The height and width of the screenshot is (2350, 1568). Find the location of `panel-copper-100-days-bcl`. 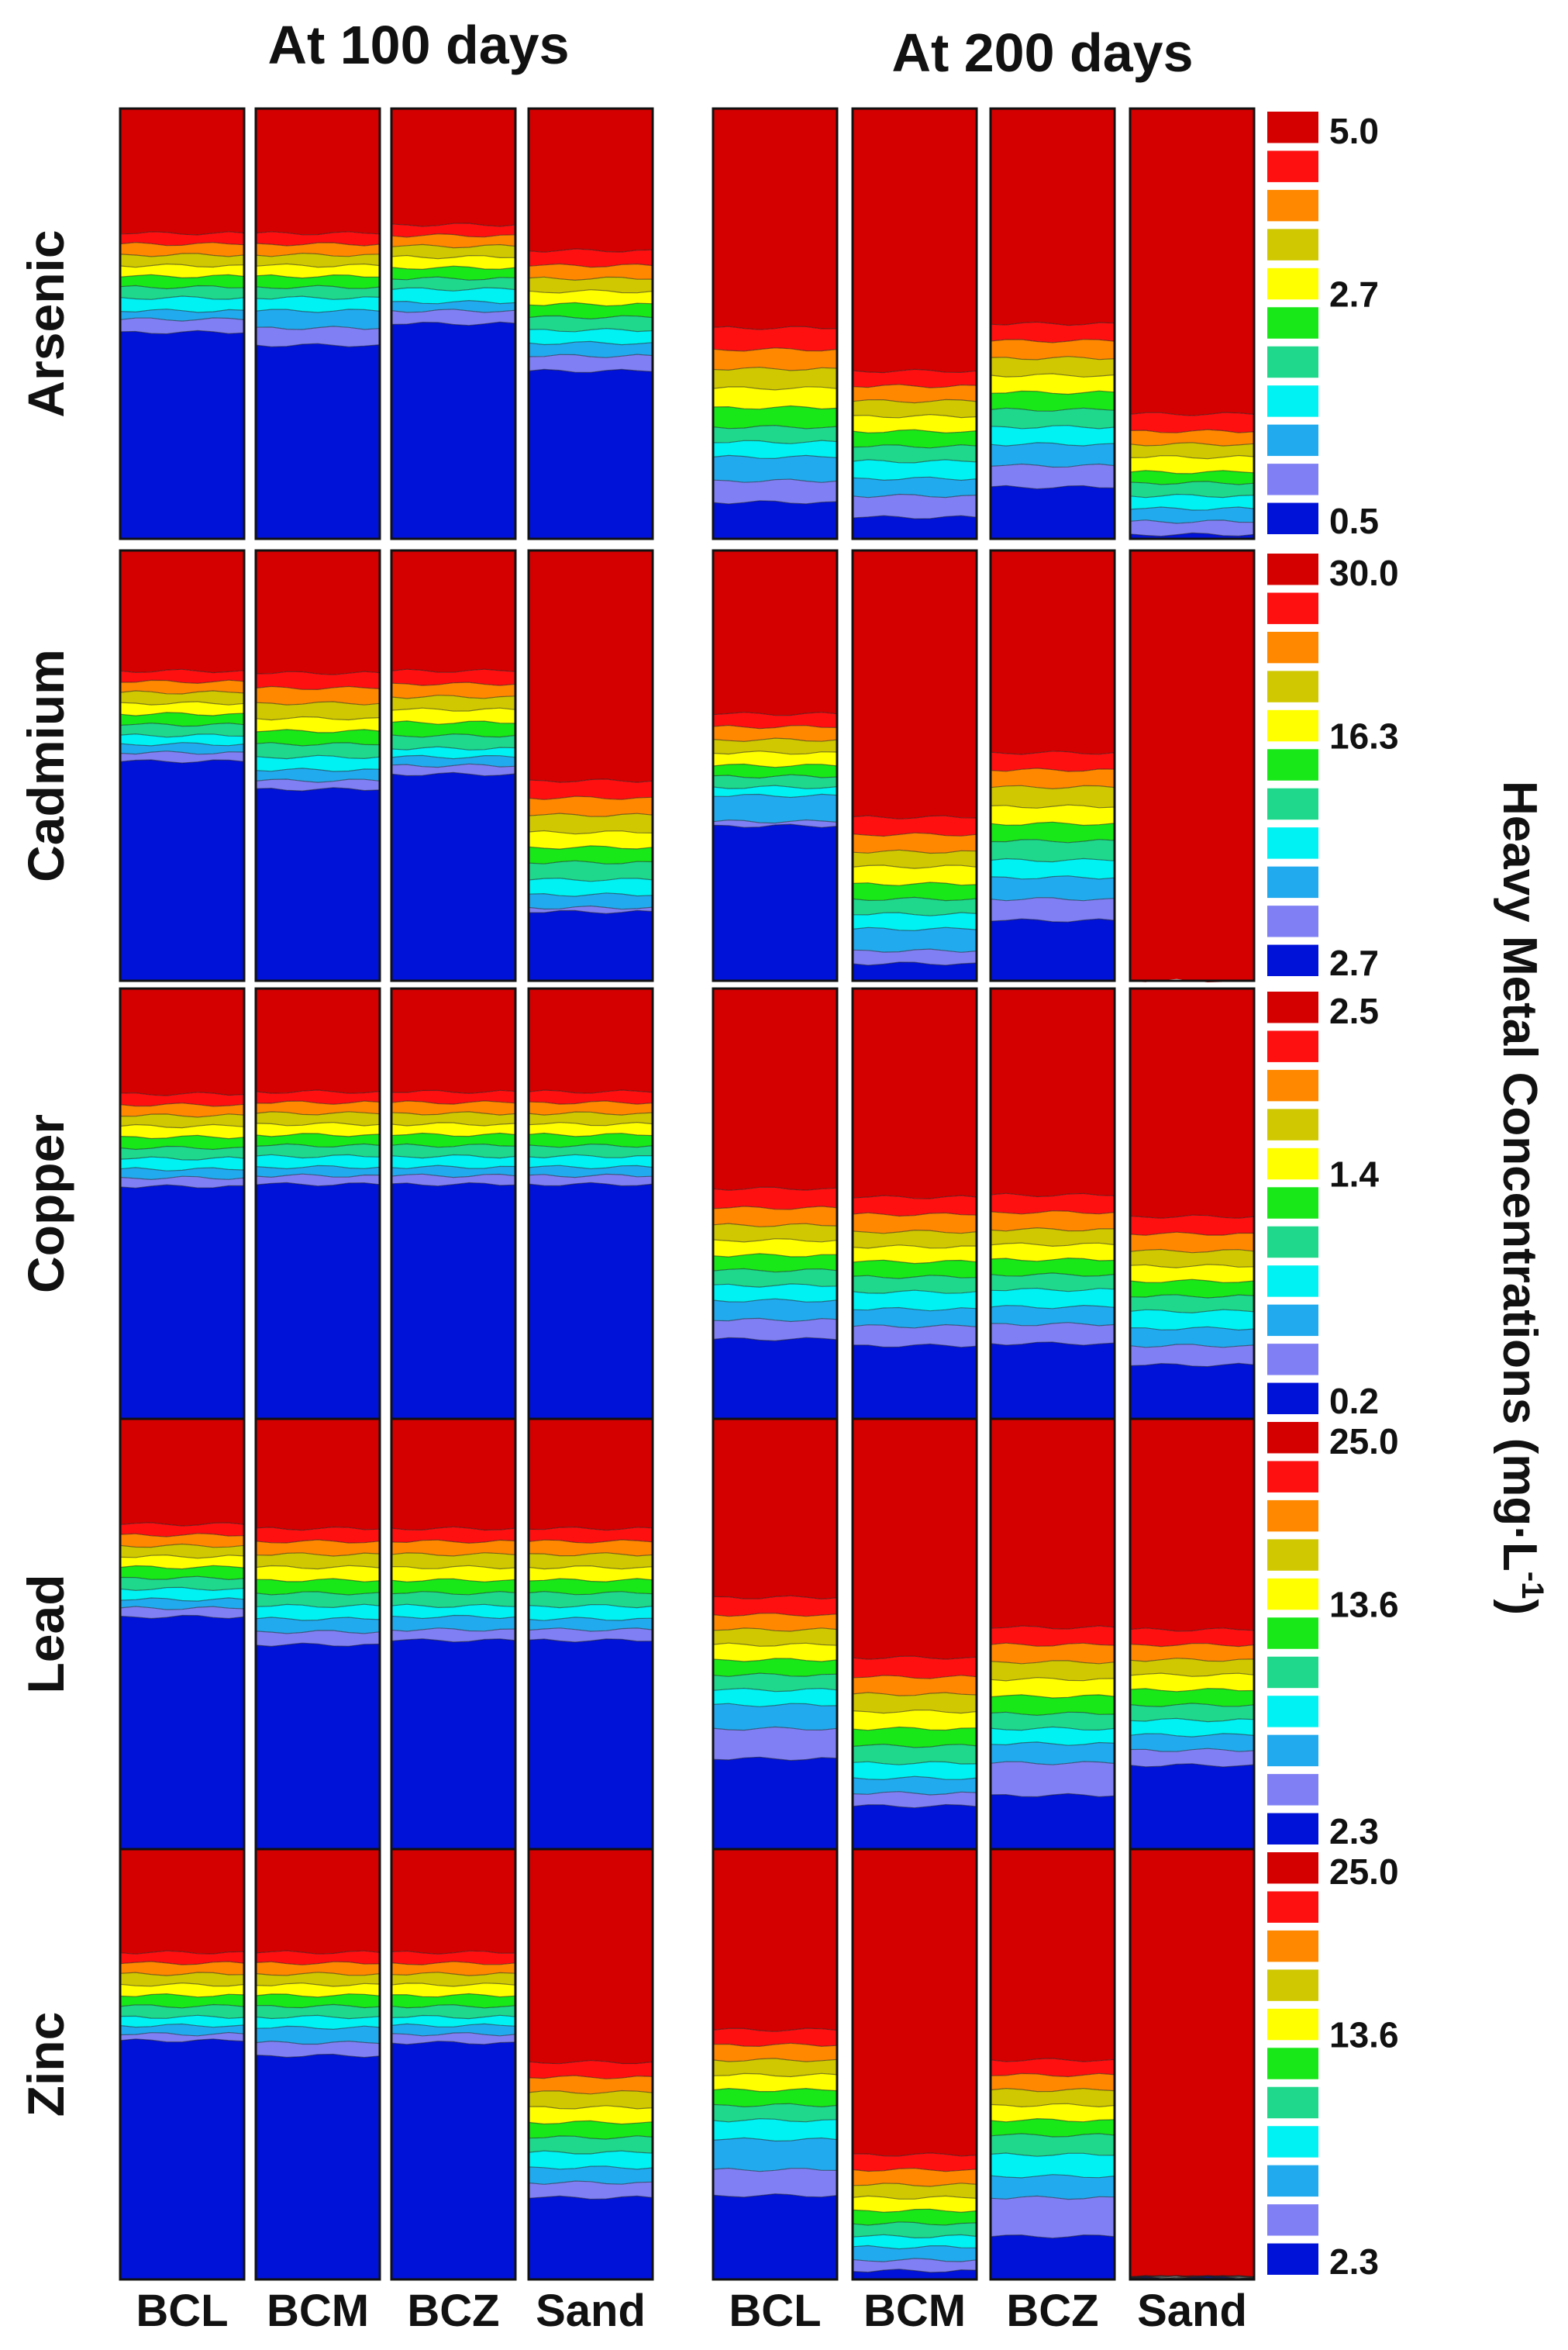

panel-copper-100-days-bcl is located at coordinates (182, 1203).